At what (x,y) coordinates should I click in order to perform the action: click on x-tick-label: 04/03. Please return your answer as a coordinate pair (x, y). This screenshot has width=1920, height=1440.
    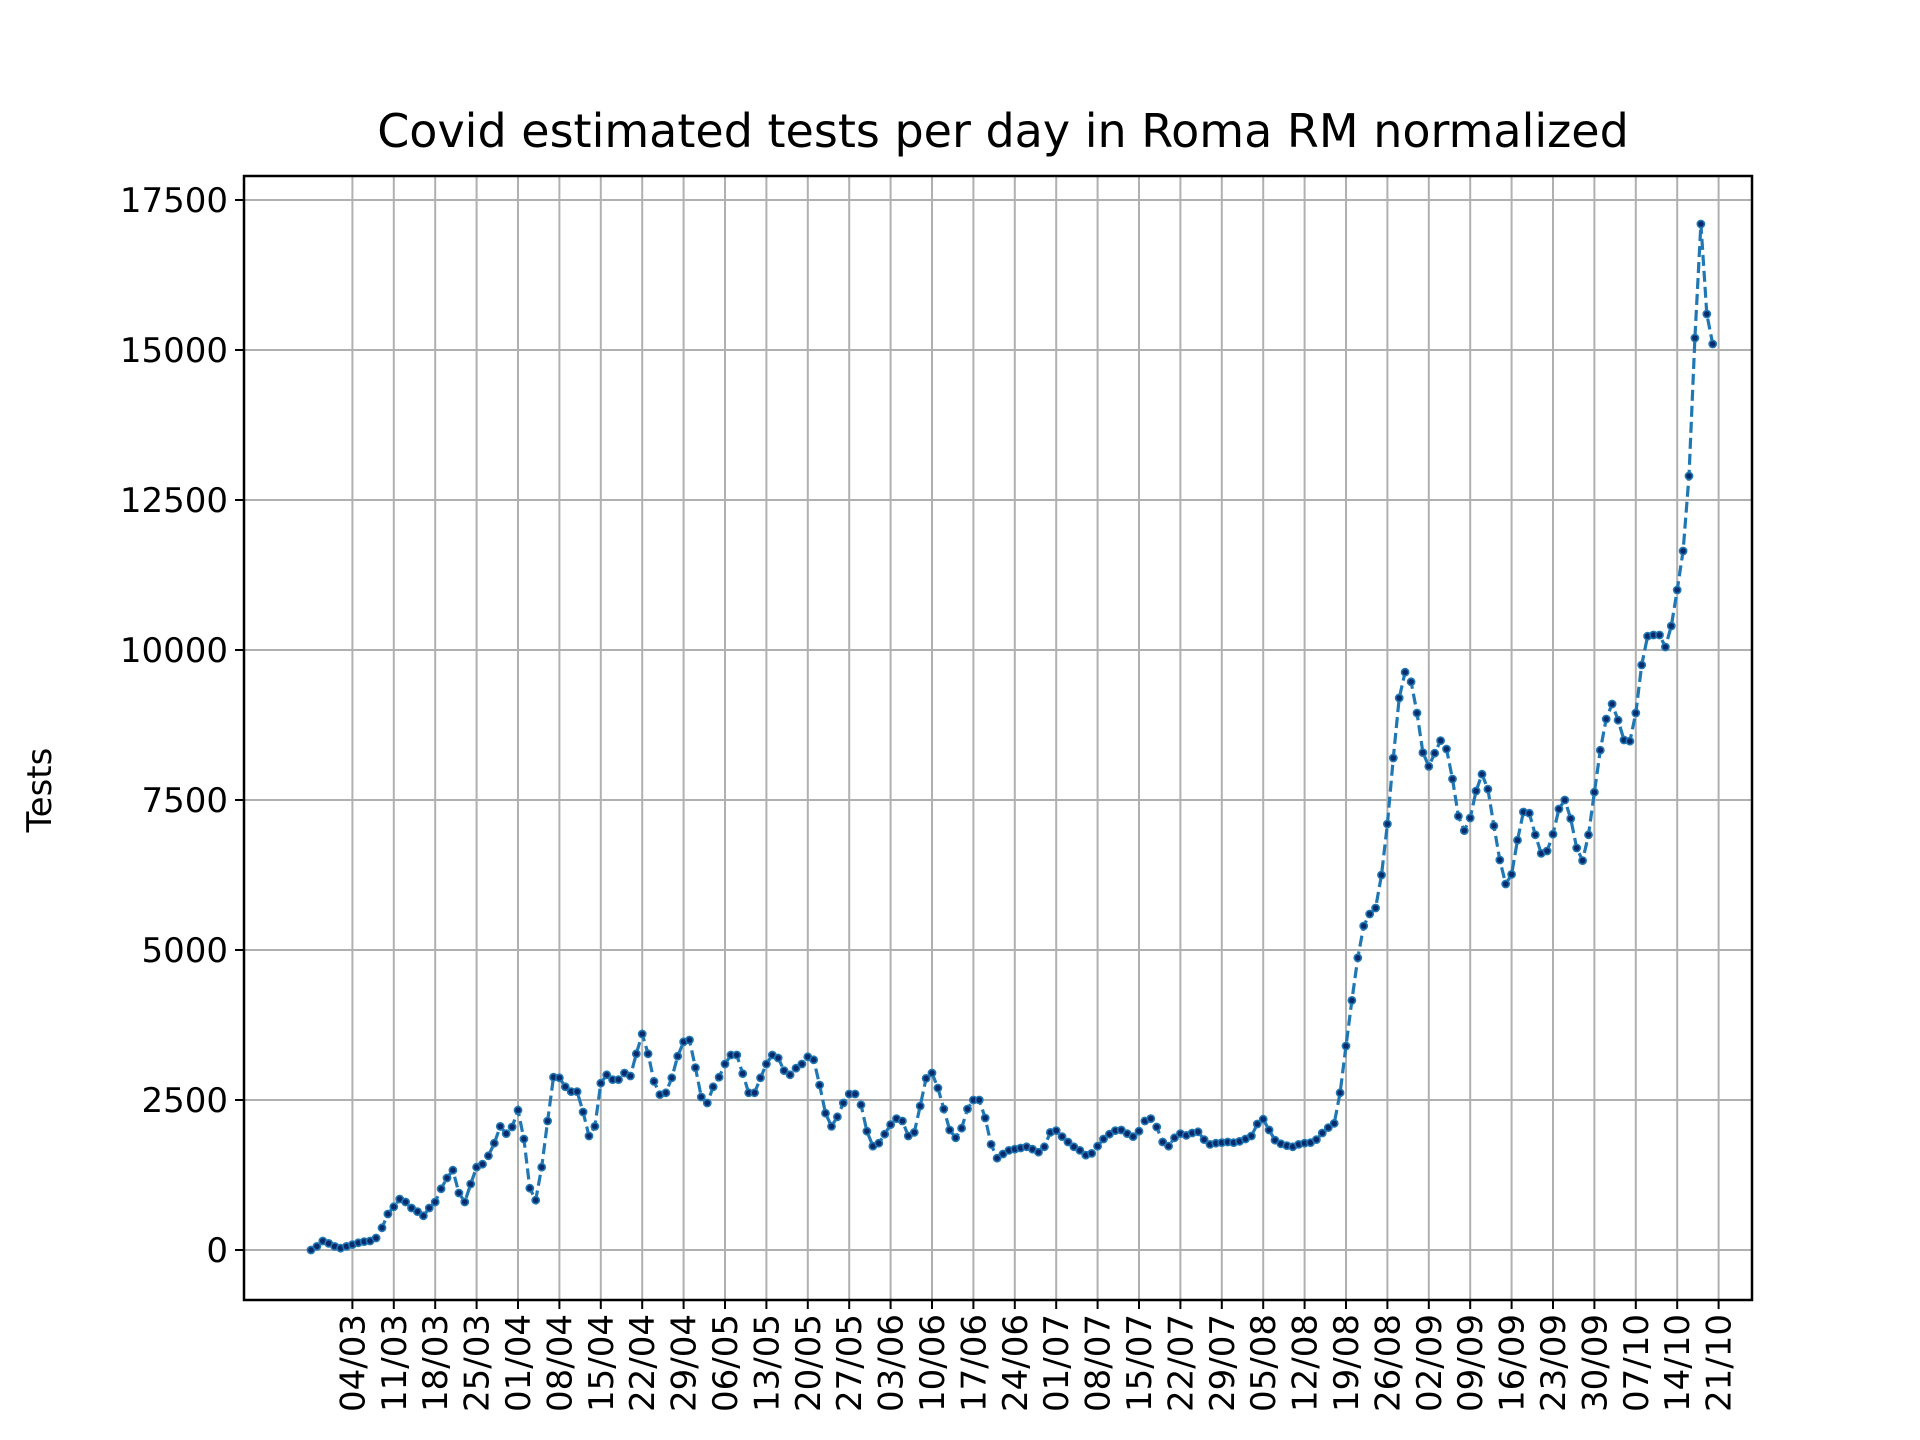
    Looking at the image, I should click on (353, 1363).